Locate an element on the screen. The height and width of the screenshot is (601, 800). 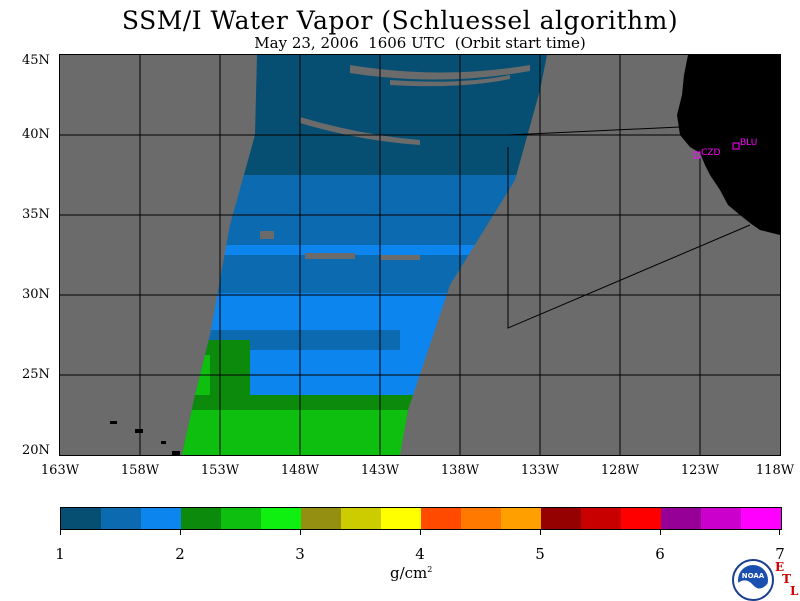
lat-label-25n: 25N is located at coordinates (36, 374).